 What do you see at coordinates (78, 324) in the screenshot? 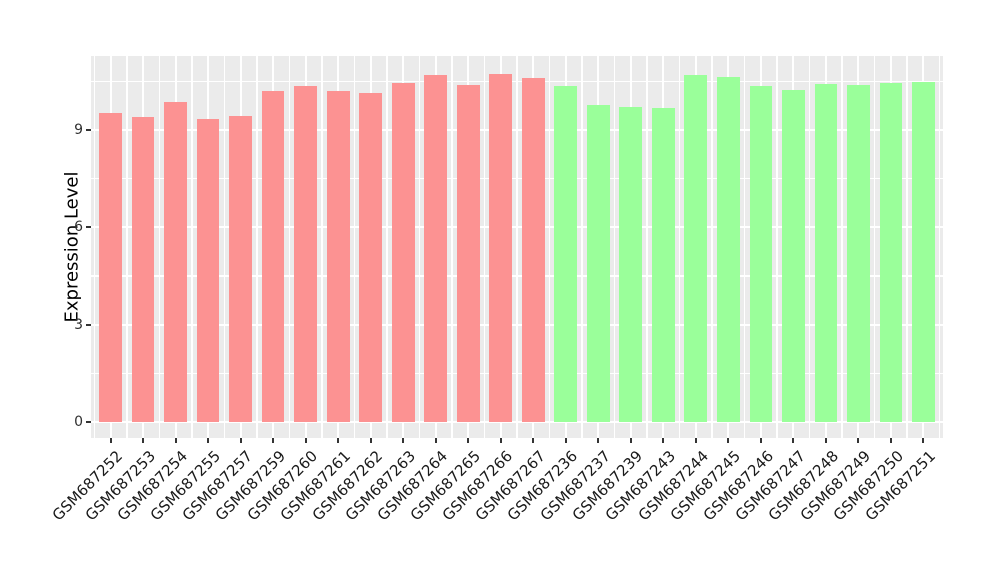
I see `y-tick-label: 3` at bounding box center [78, 324].